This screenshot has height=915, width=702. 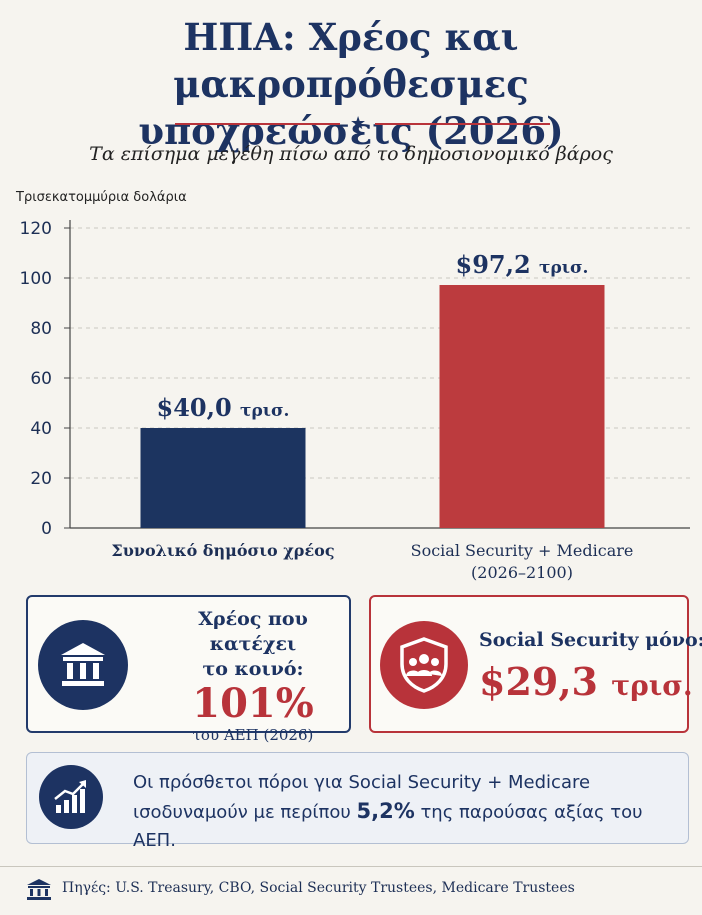 I want to click on y-tick-label: 60, so click(x=41, y=379).